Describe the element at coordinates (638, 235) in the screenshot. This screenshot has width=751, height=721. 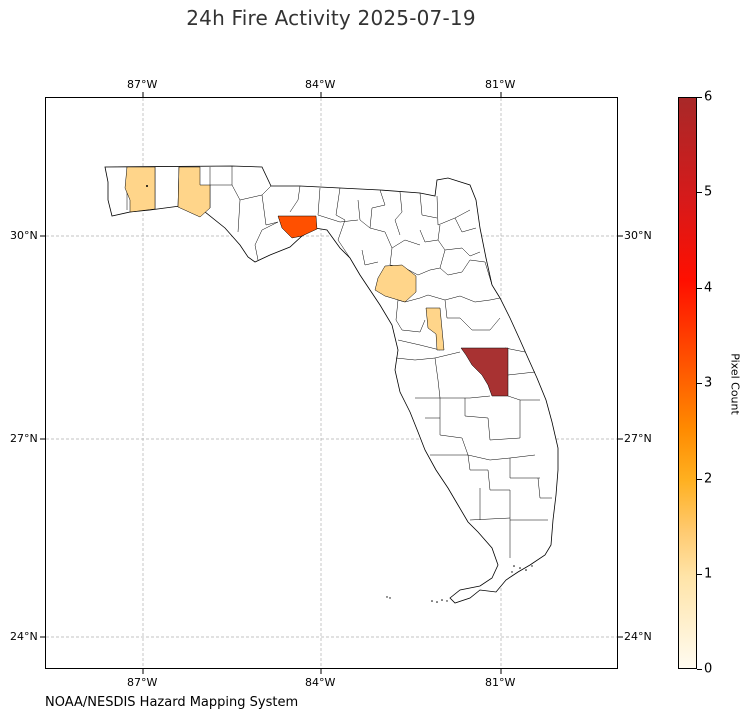
I see `lat-label-right-30n: 30°N` at that location.